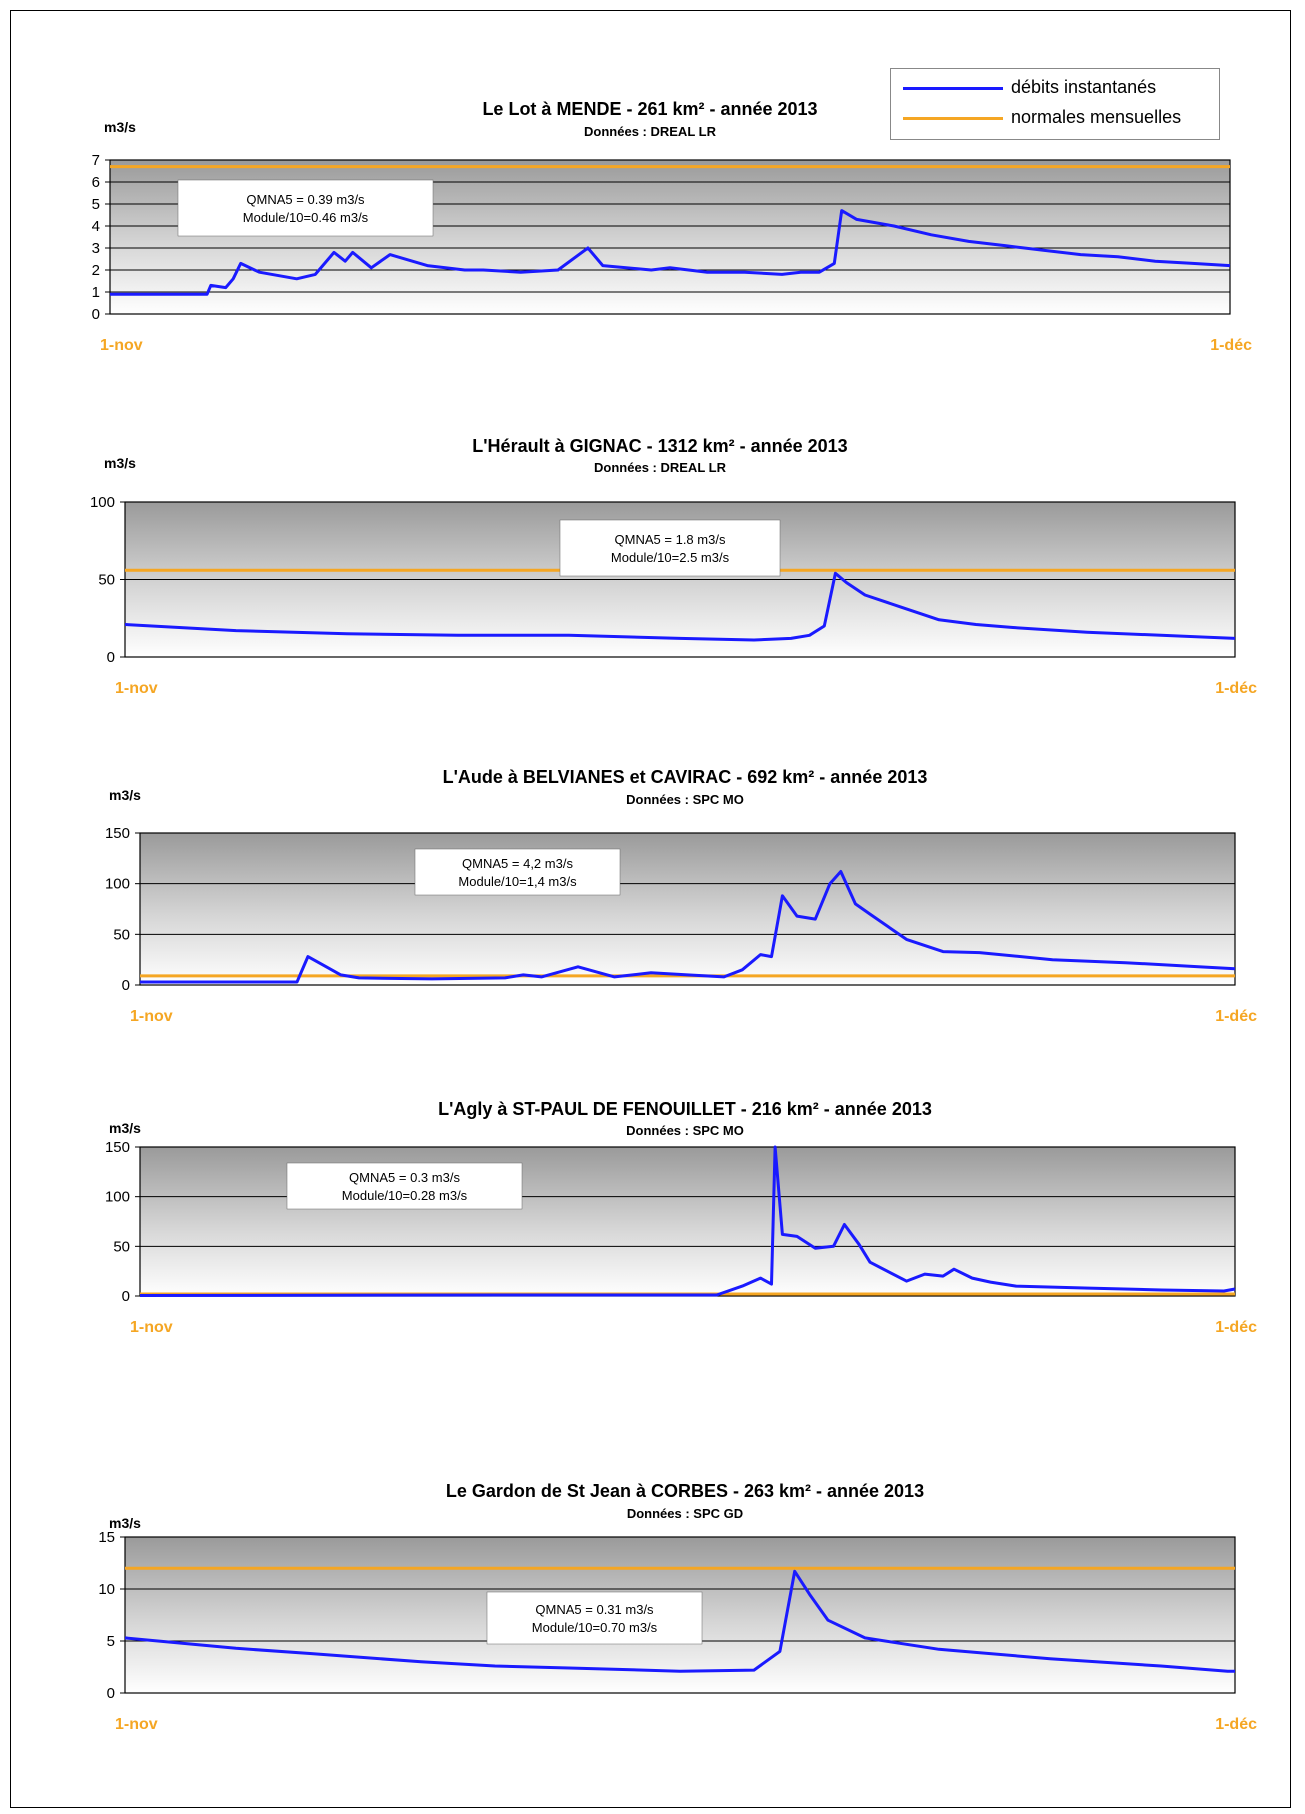 This screenshot has width=1305, height=1814. I want to click on y-tick-label: 4, so click(96, 226).